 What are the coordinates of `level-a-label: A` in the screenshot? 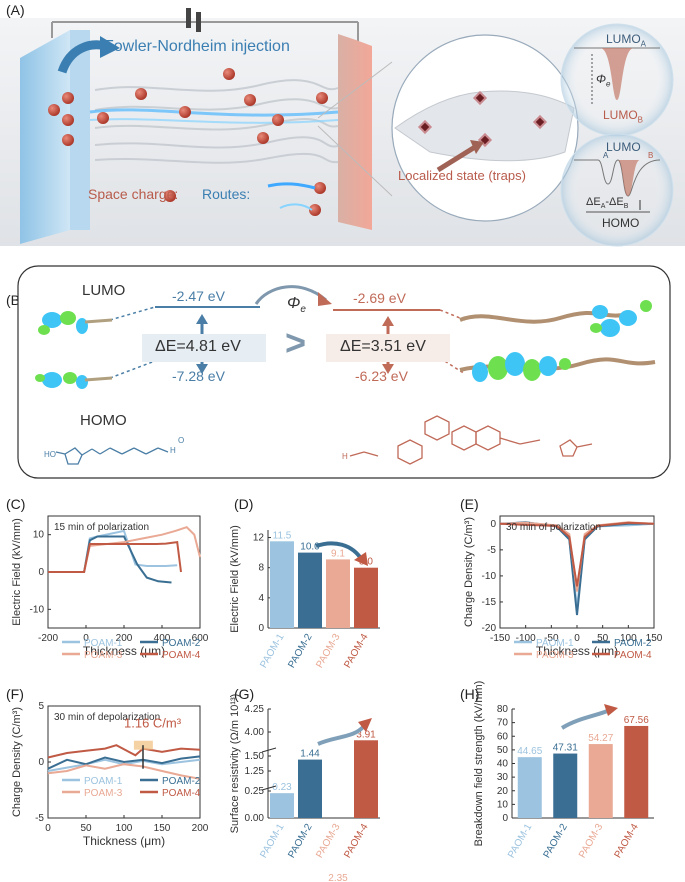 It's located at (606, 155).